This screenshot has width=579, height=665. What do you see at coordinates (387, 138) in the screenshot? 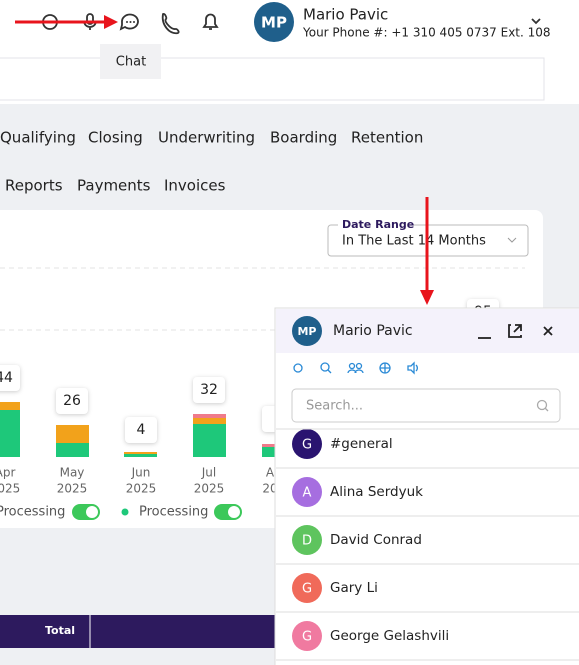
I see `nav-tab: Retention` at bounding box center [387, 138].